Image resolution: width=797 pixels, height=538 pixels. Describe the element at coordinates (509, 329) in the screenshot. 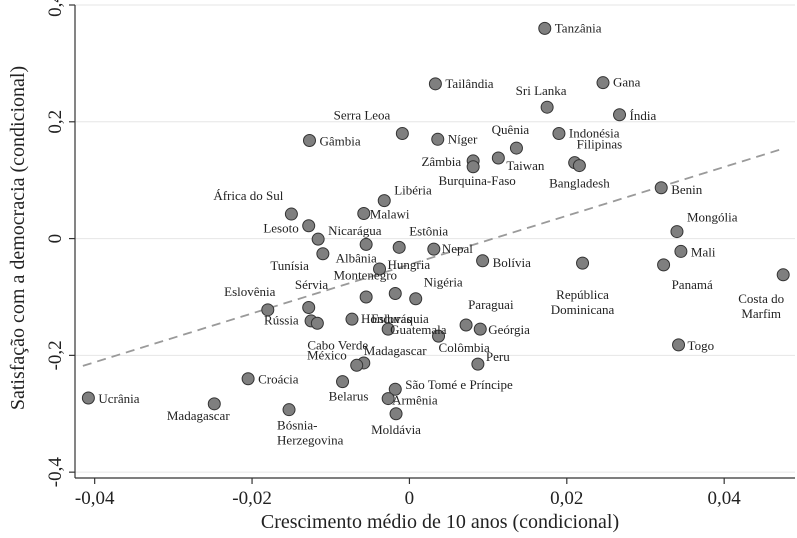

I see `point-label: Geórgia` at that location.